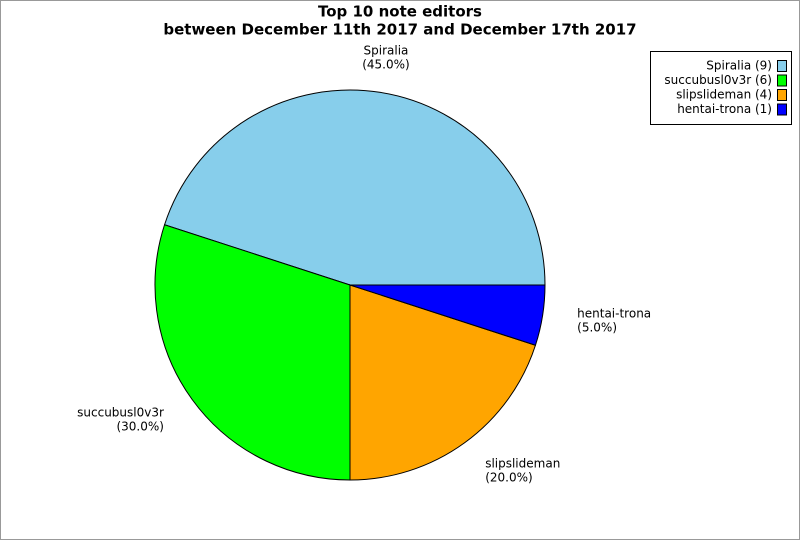  I want to click on slice-percent: (45.0%), so click(385, 64).